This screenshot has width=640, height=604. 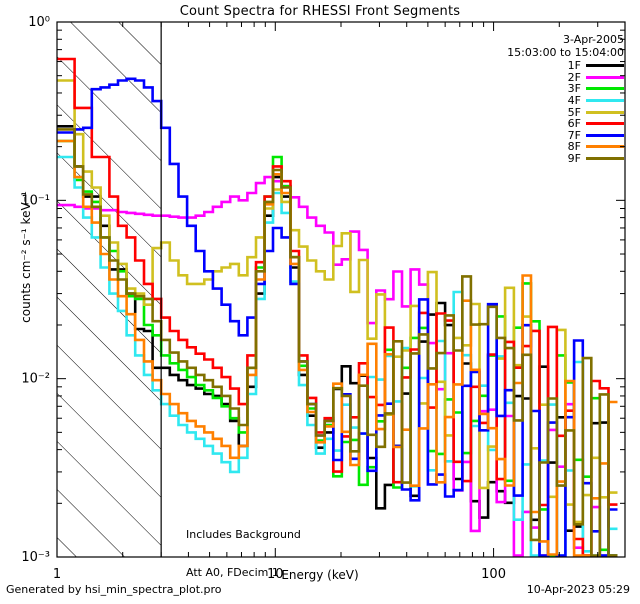 I want to click on legend: 1F 2F 3F 4F 5F 6F 7F 8F 9F, so click(x=596, y=112).